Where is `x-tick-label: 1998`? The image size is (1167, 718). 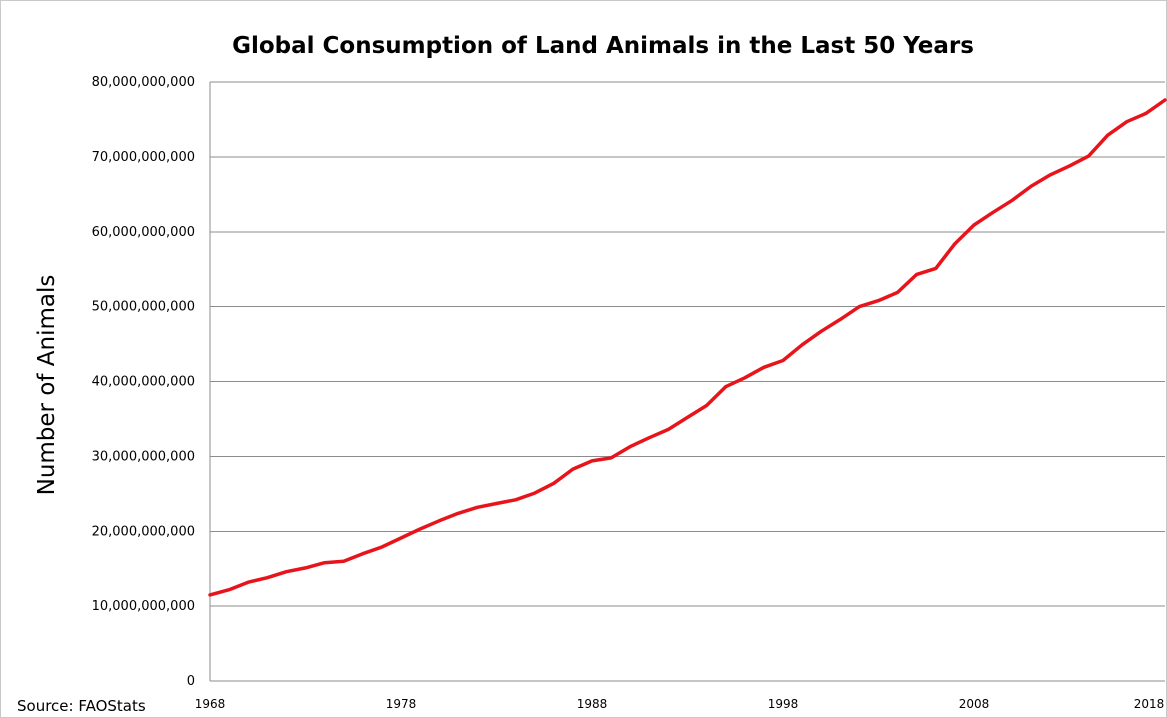
x-tick-label: 1998 is located at coordinates (783, 704).